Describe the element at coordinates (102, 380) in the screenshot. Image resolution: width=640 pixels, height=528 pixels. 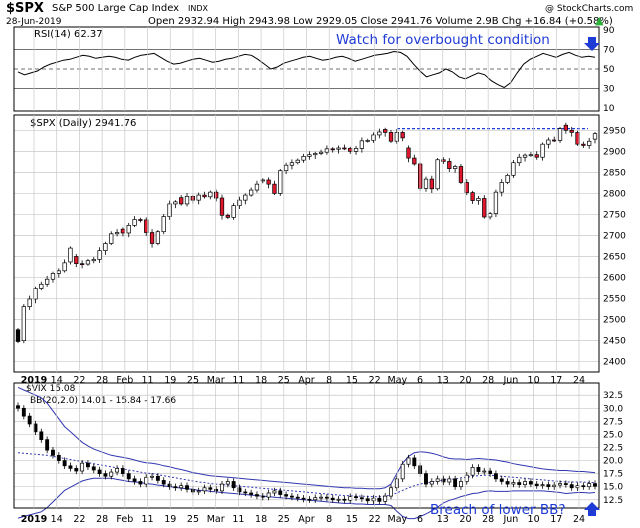
I see `price-x-tick-label: 28` at that location.